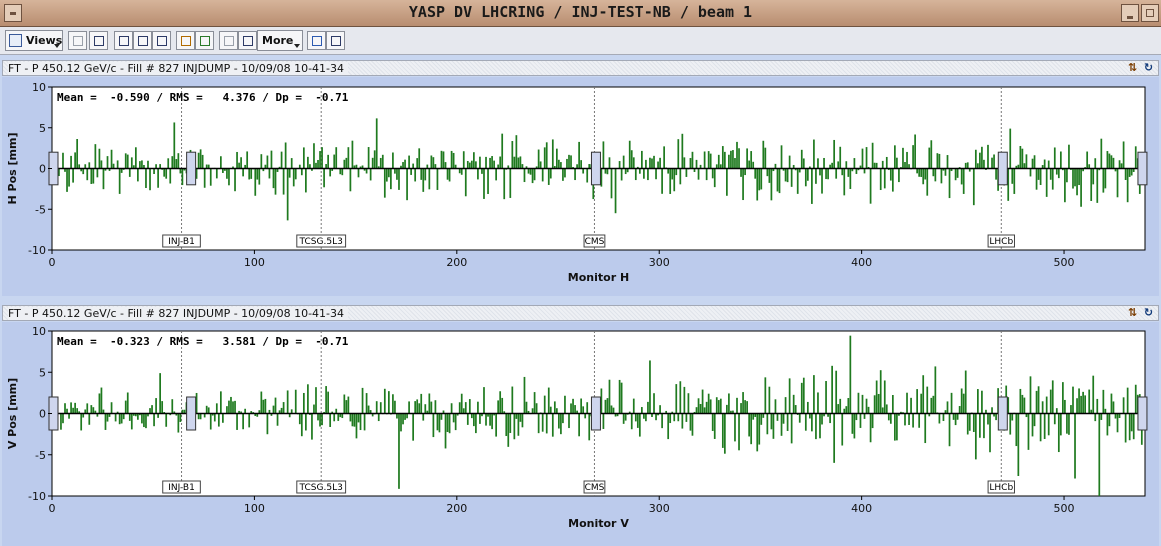 The height and width of the screenshot is (546, 1161). I want to click on views-label: Views, so click(44, 40).